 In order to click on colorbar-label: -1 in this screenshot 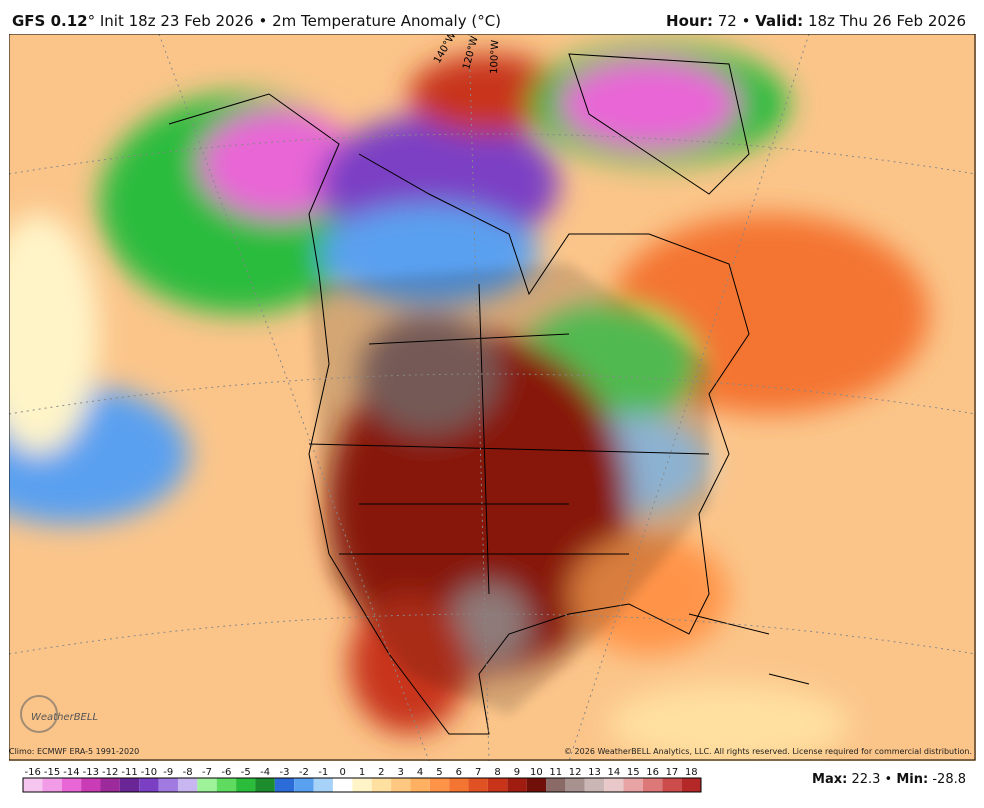, I will do `click(323, 772)`.